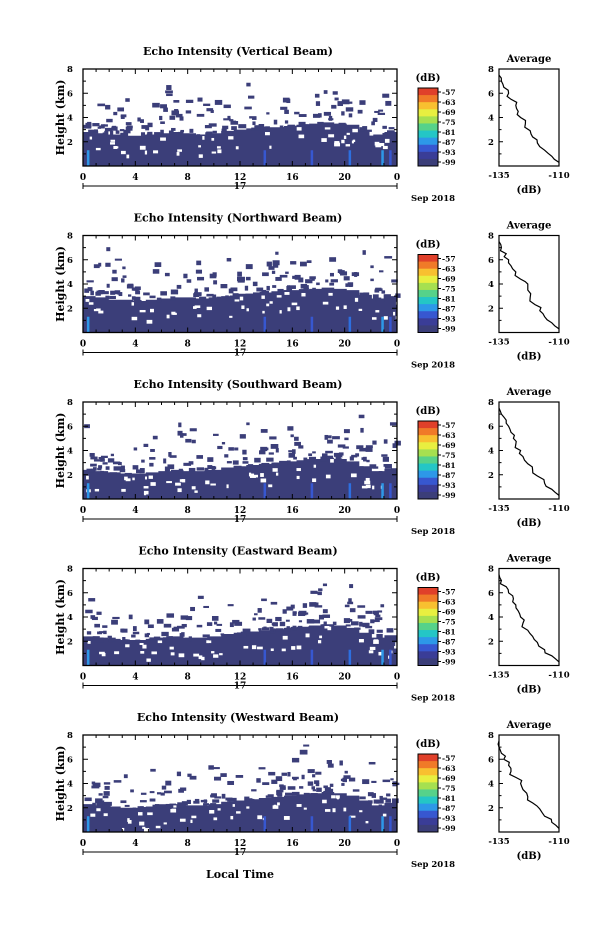 This screenshot has width=616, height=929. Describe the element at coordinates (240, 187) in the screenshot. I see `day-label: 17` at that location.